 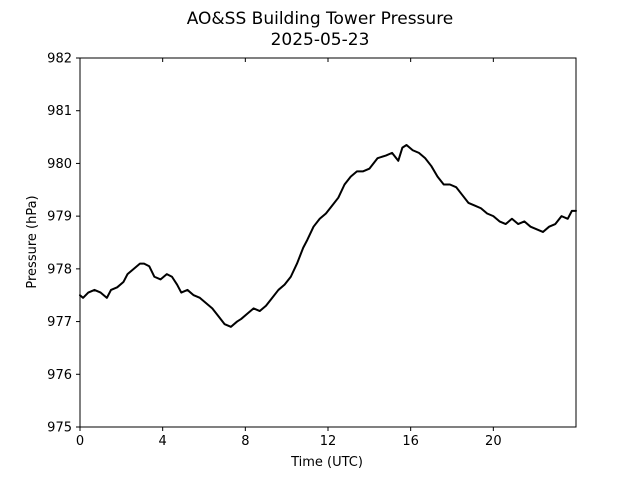 I want to click on y-tick-label: 981, so click(x=59, y=111).